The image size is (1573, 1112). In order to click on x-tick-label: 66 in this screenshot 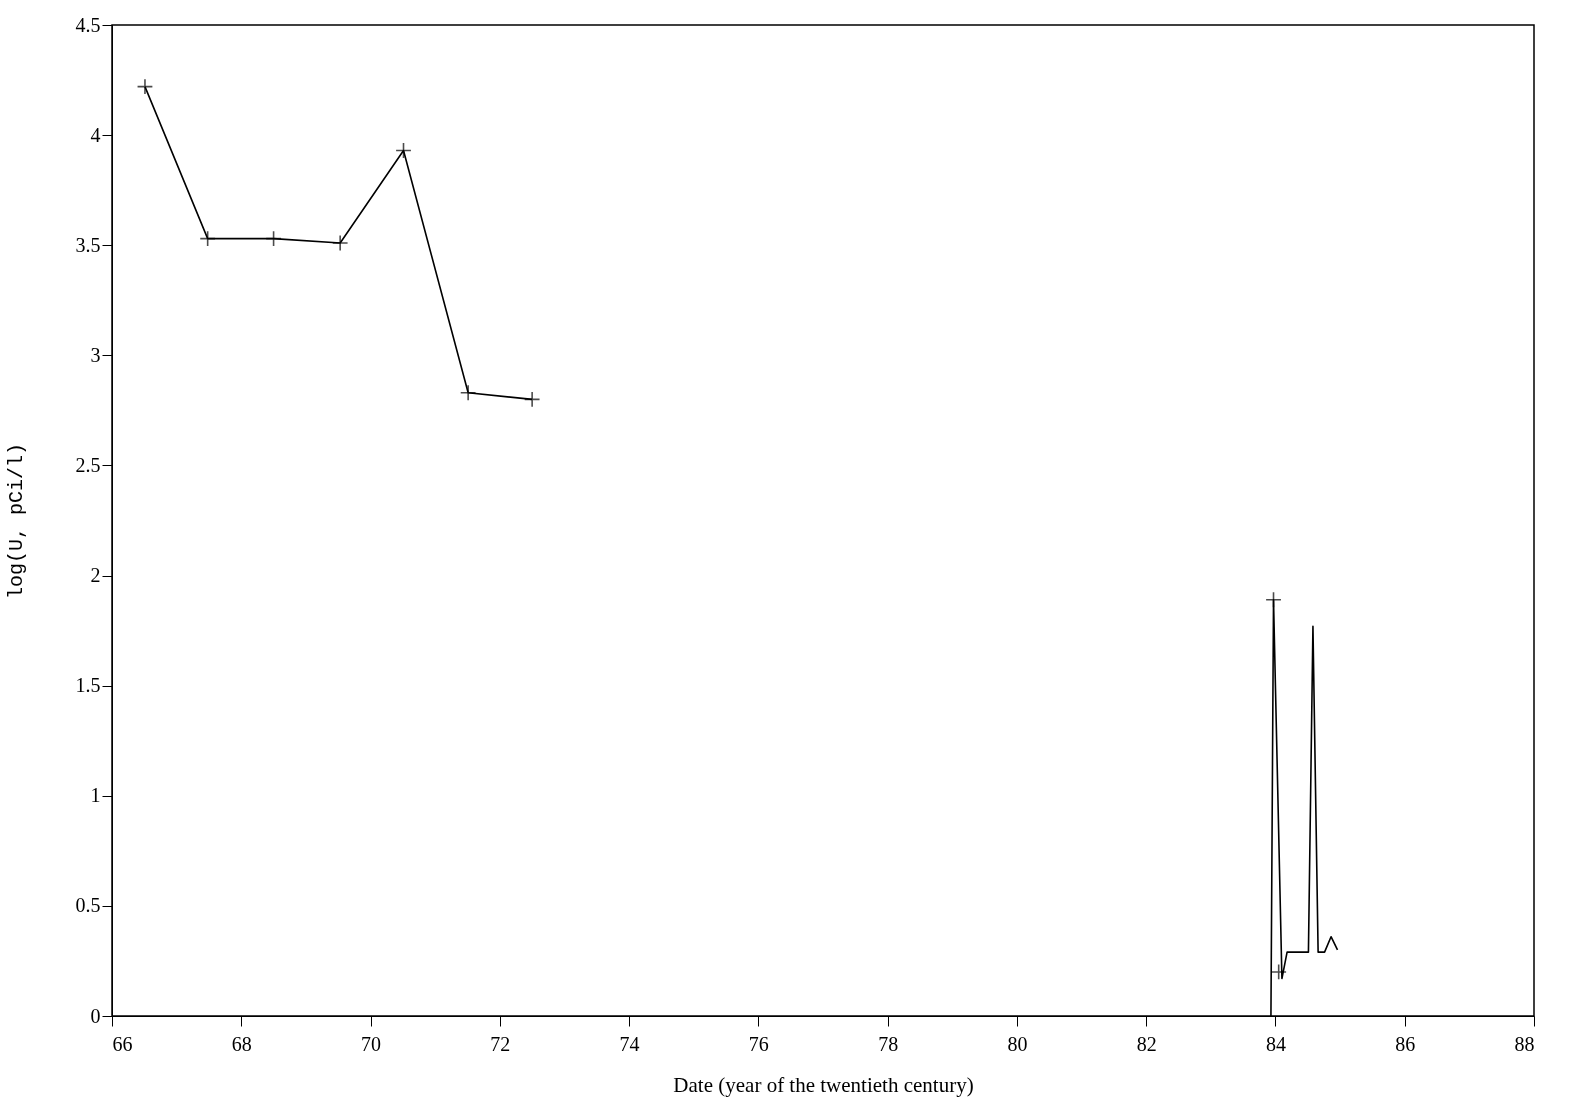, I will do `click(122, 1043)`.